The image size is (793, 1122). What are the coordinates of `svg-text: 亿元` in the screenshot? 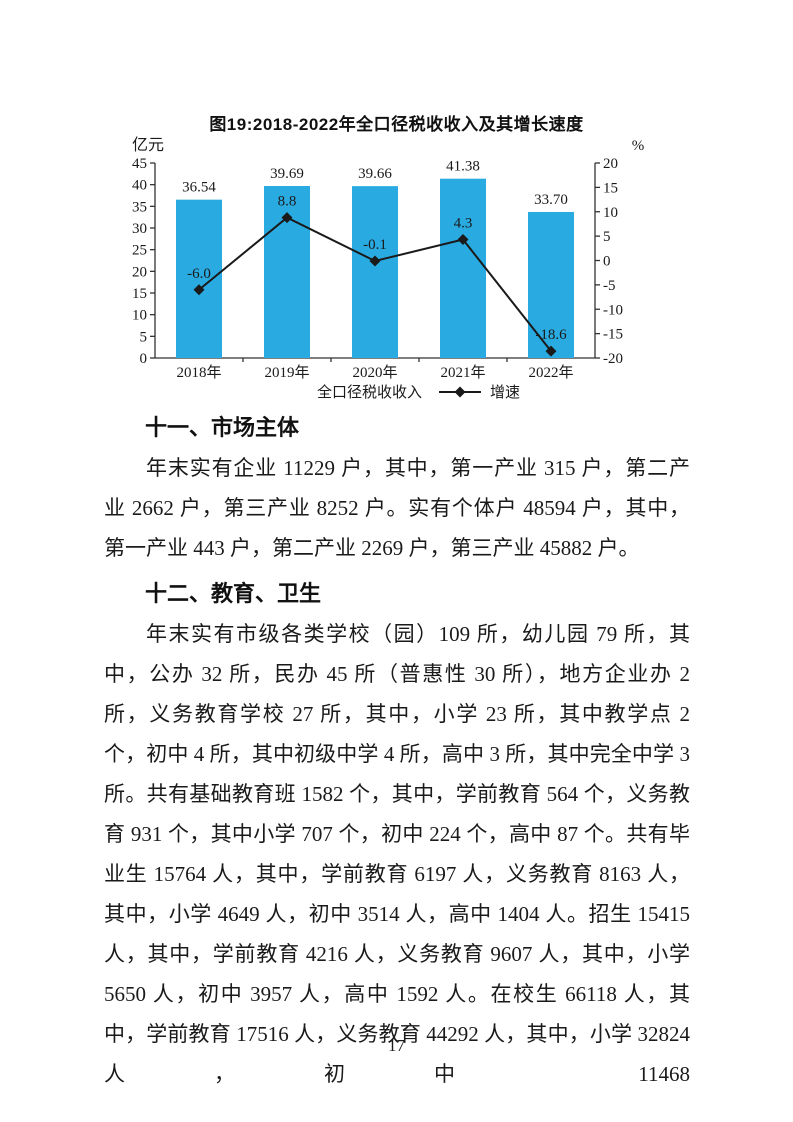 It's located at (148, 145).